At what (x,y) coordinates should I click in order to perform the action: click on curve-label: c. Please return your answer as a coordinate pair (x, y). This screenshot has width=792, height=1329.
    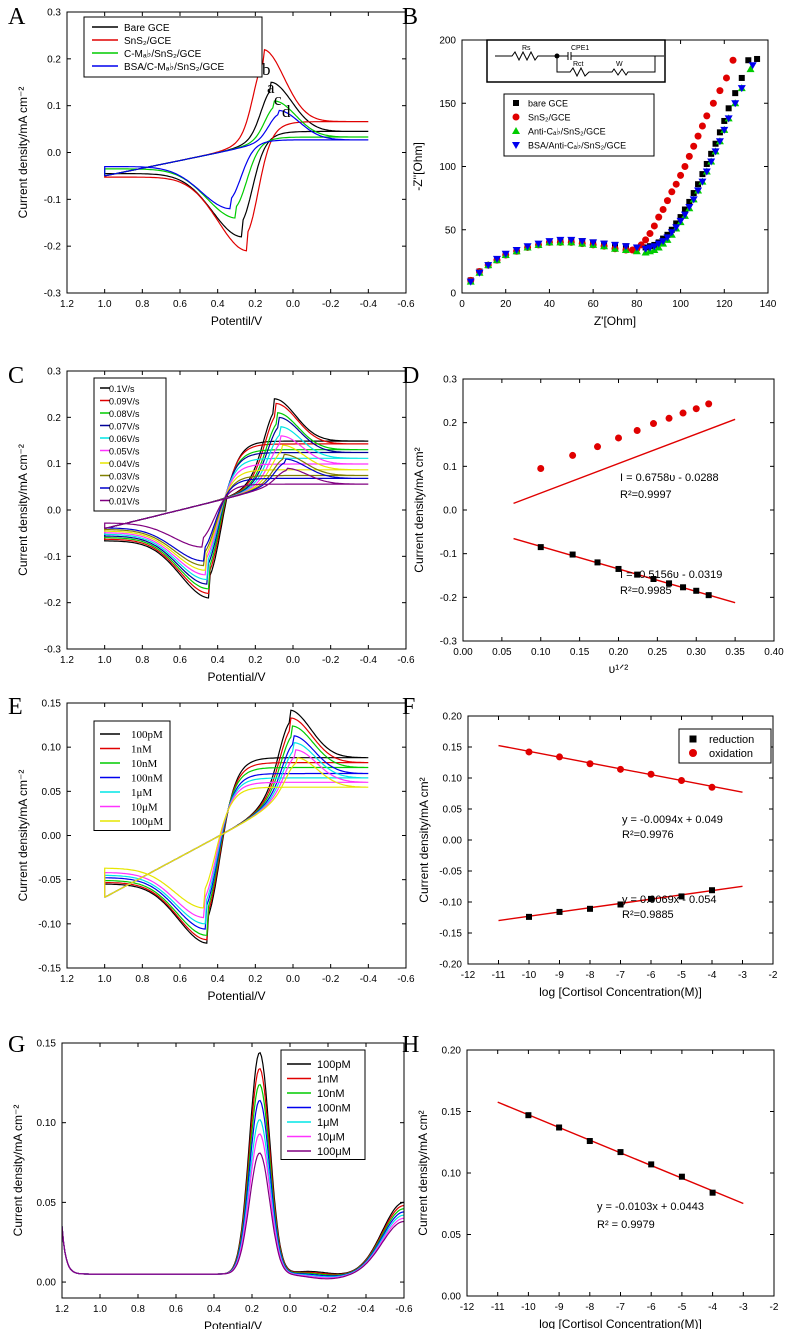
    Looking at the image, I should click on (278, 99).